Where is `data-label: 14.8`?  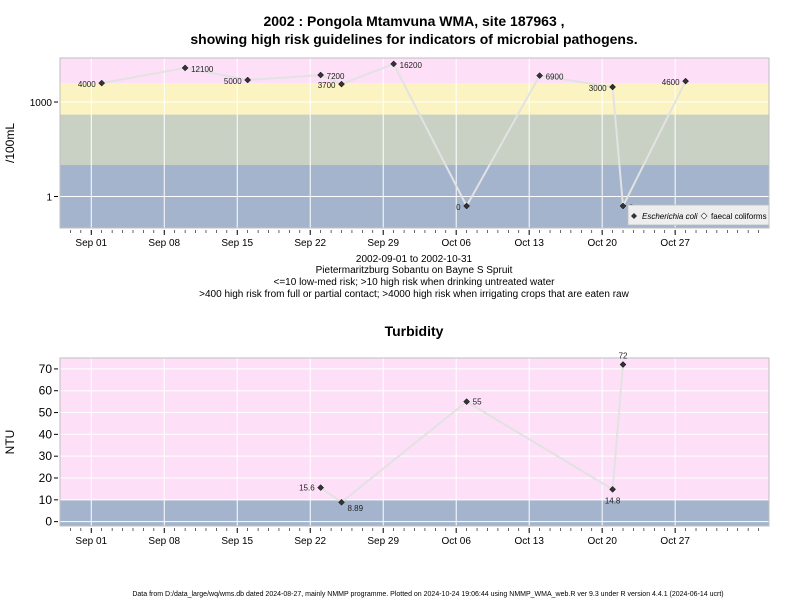
data-label: 14.8 is located at coordinates (613, 500).